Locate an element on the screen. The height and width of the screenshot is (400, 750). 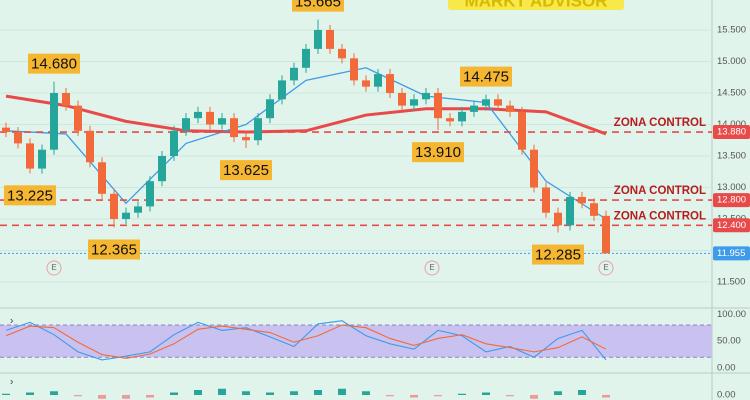
annotation-label: 13.910 is located at coordinates (438, 152).